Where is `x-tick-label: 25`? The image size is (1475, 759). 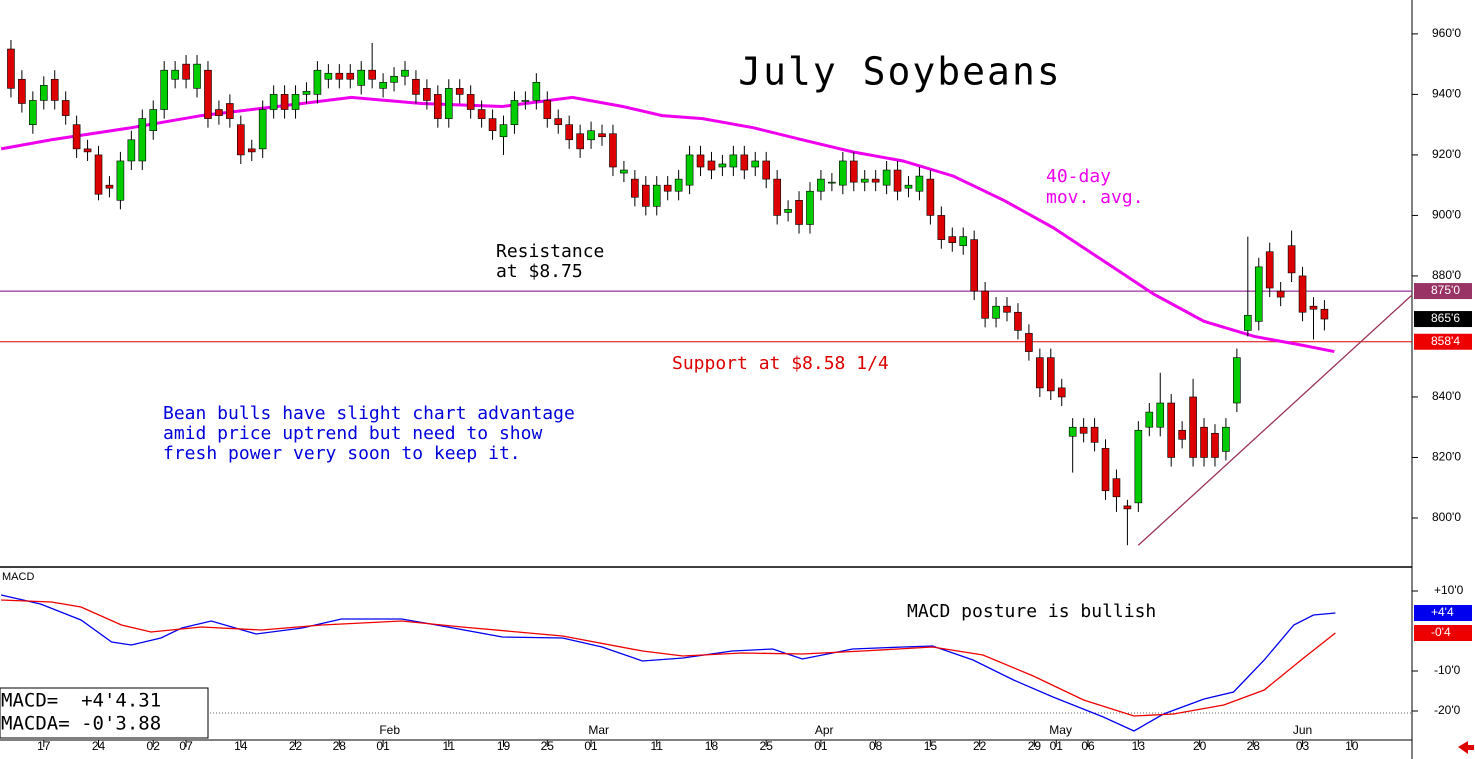
x-tick-label: 25 is located at coordinates (548, 746).